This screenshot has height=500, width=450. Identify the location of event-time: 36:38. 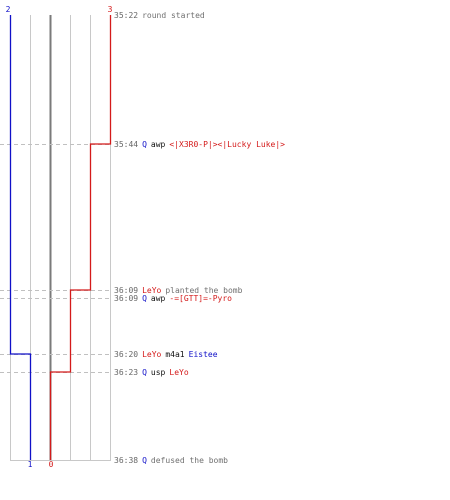
(126, 460).